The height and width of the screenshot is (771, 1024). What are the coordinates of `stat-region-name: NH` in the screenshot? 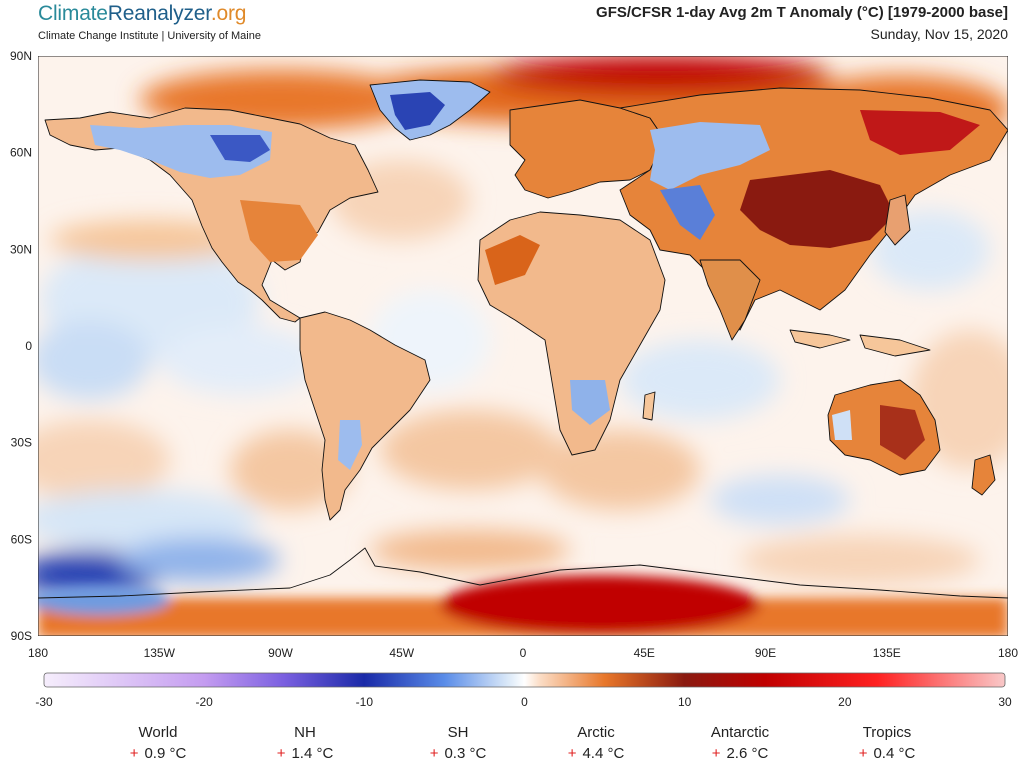 It's located at (305, 732).